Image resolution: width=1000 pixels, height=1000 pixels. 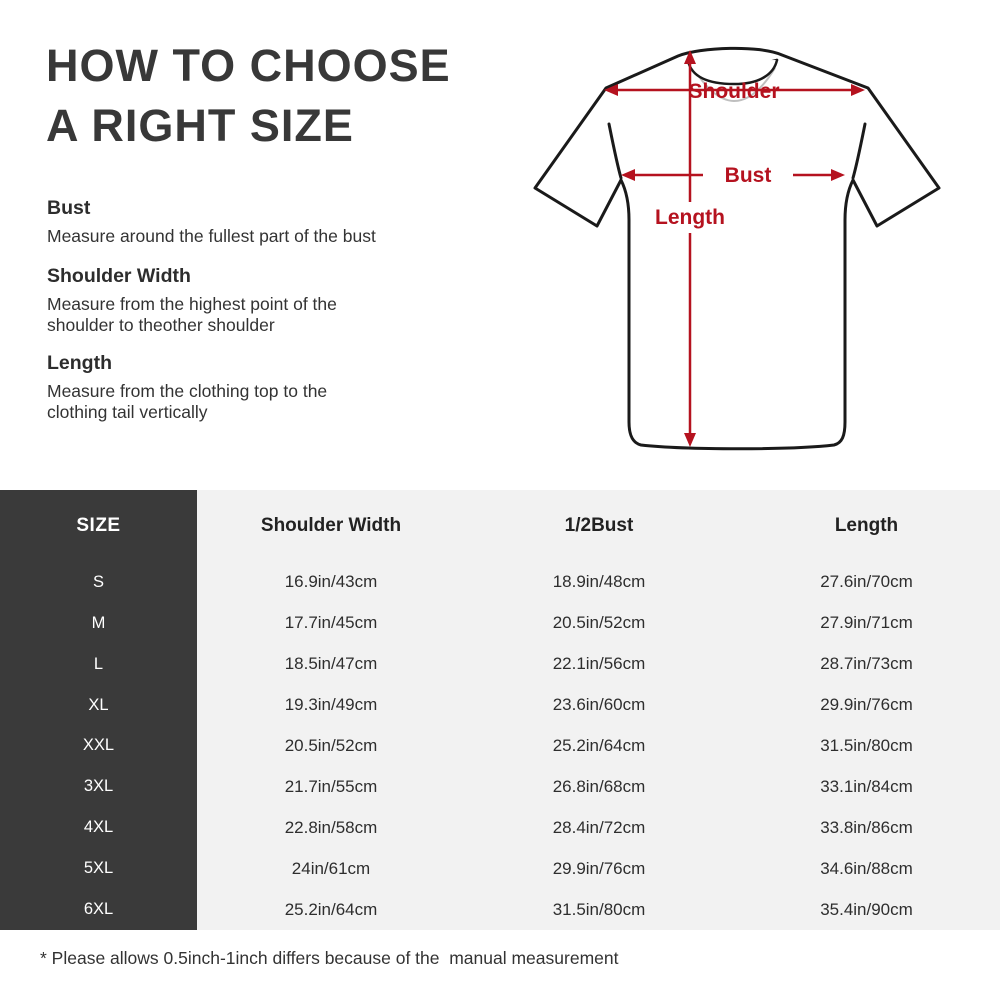 What do you see at coordinates (192, 304) in the screenshot?
I see `section-text-shoulder-line1: Measure from the highest point of the` at bounding box center [192, 304].